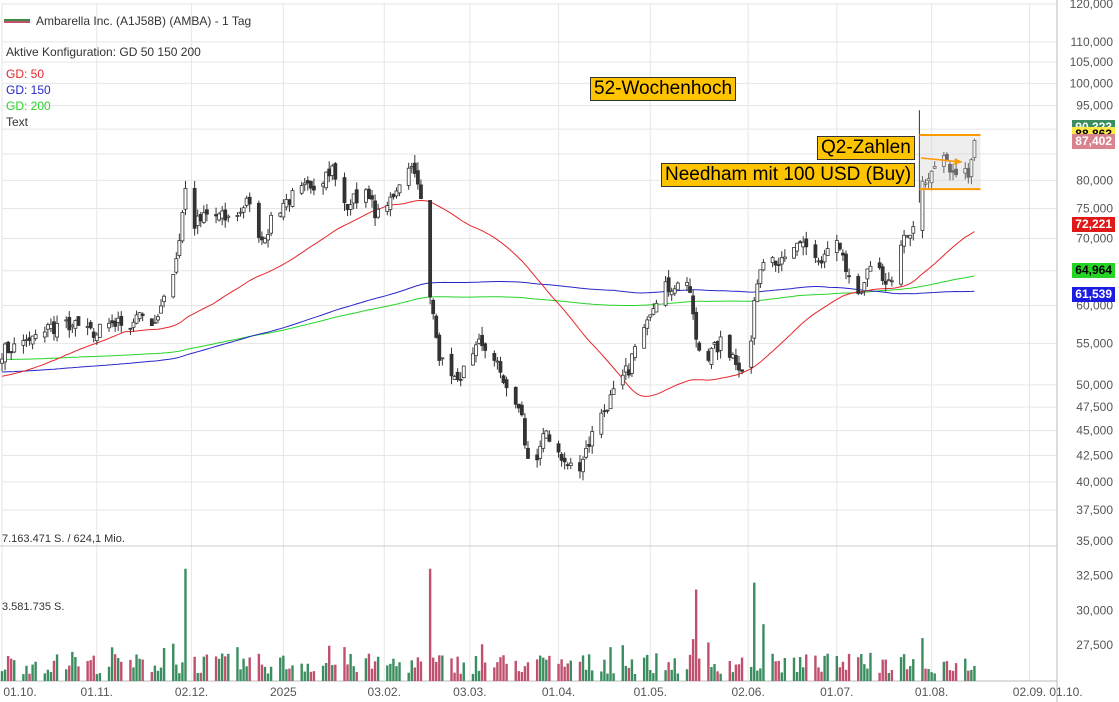  I want to click on legend-text: Text, so click(17, 122).